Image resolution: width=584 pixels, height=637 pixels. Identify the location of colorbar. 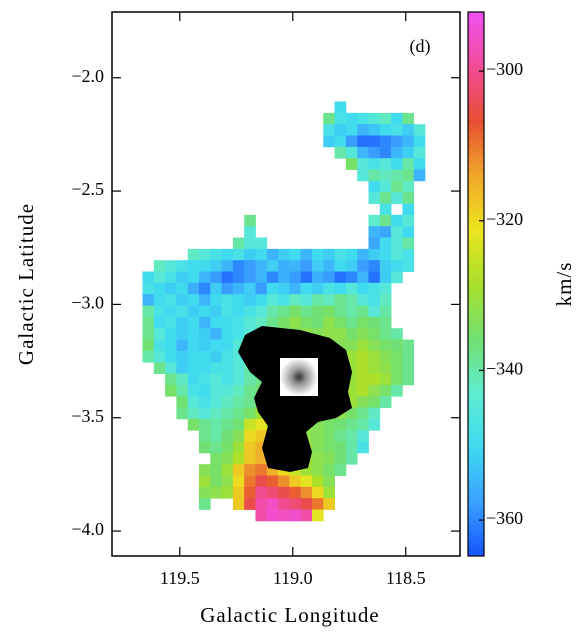
(476, 284).